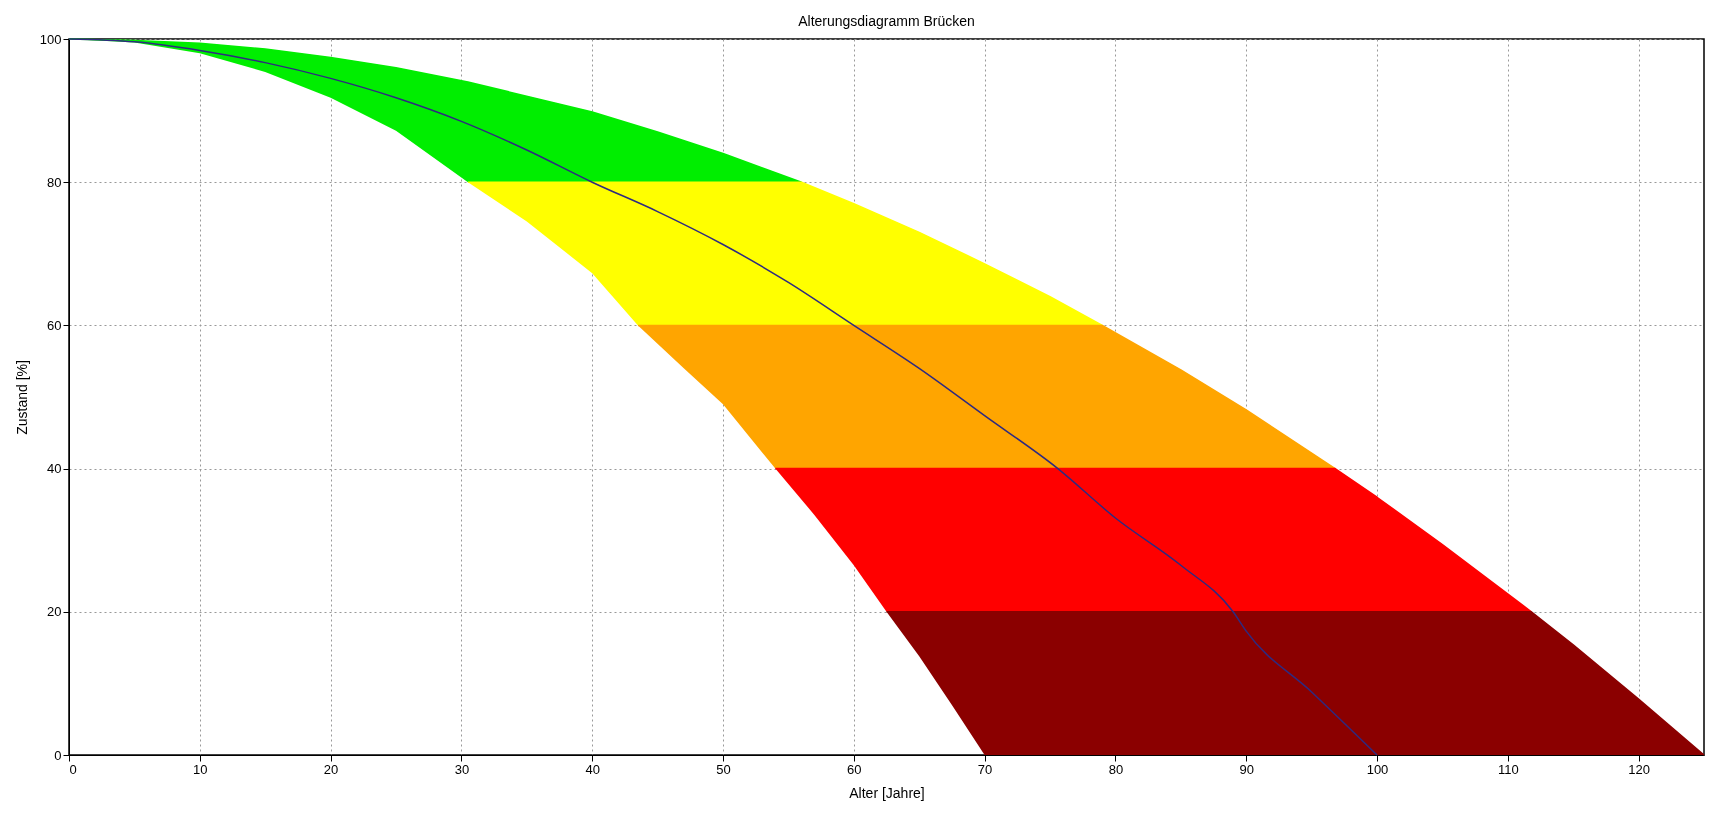 The image size is (1733, 821). What do you see at coordinates (887, 792) in the screenshot?
I see `x-axis-title: Alter [Jahre]` at bounding box center [887, 792].